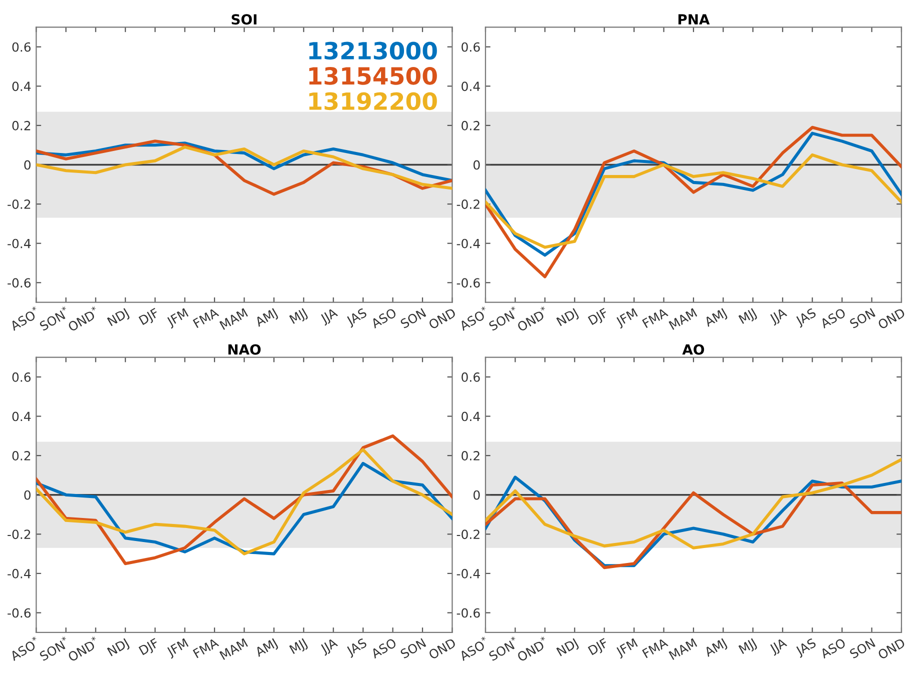 Image resolution: width=906 pixels, height=680 pixels. What do you see at coordinates (244, 349) in the screenshot?
I see `chart-title: NAO` at bounding box center [244, 349].